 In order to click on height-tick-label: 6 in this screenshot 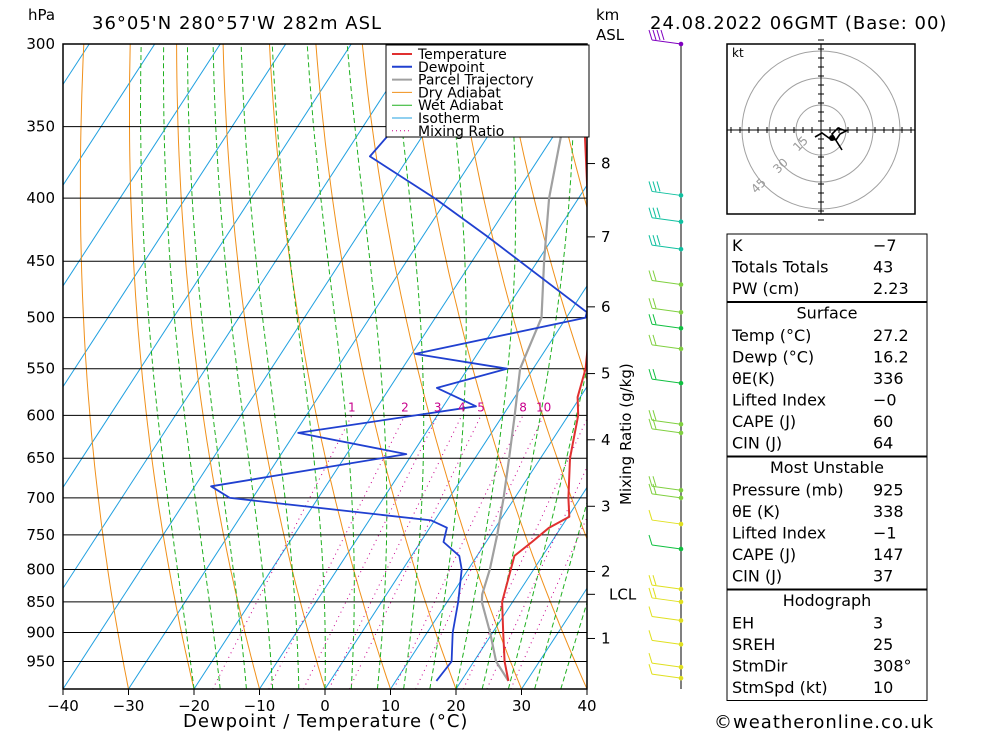, I will do `click(606, 307)`.